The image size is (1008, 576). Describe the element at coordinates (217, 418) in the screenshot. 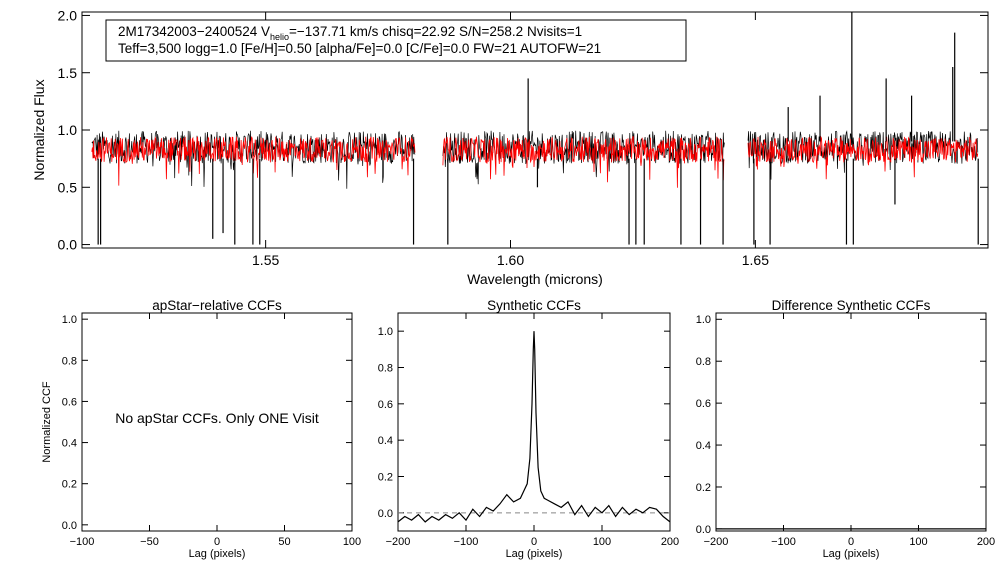

I see `apstar-ccf-annotation: No apStar CCFs. Only ONE Visit` at that location.